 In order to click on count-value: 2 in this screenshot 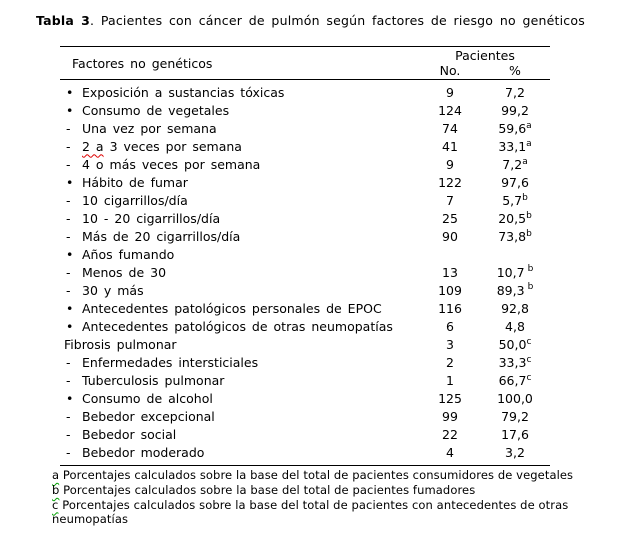, I will do `click(450, 362)`.